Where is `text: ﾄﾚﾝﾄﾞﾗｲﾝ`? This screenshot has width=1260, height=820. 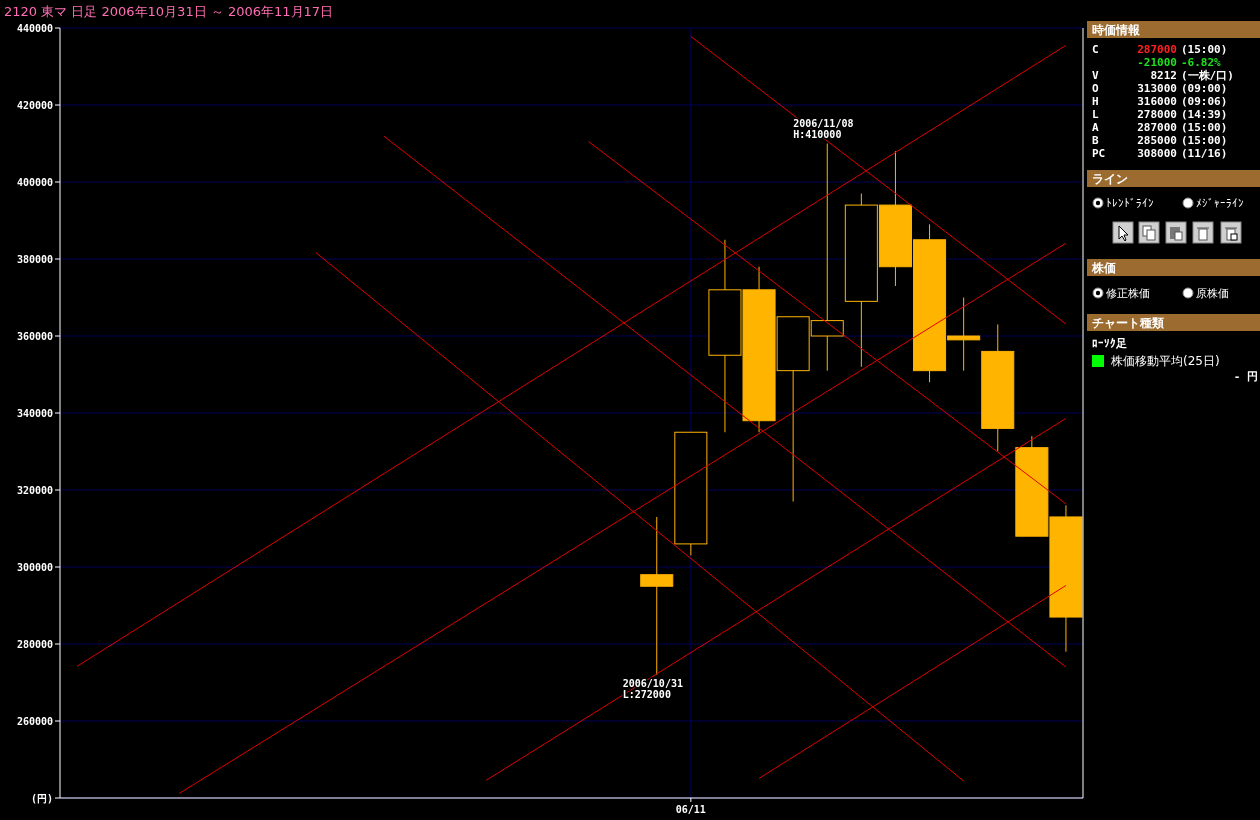 text: ﾄﾚﾝﾄﾞﾗｲﾝ is located at coordinates (1130, 203).